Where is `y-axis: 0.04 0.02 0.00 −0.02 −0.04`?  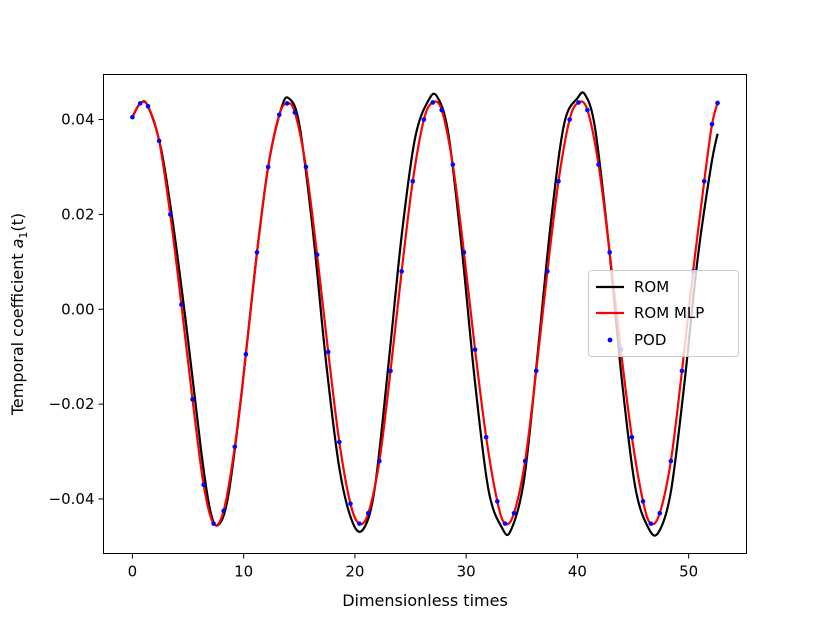
y-axis: 0.04 0.02 0.00 −0.02 −0.04 is located at coordinates (76, 309).